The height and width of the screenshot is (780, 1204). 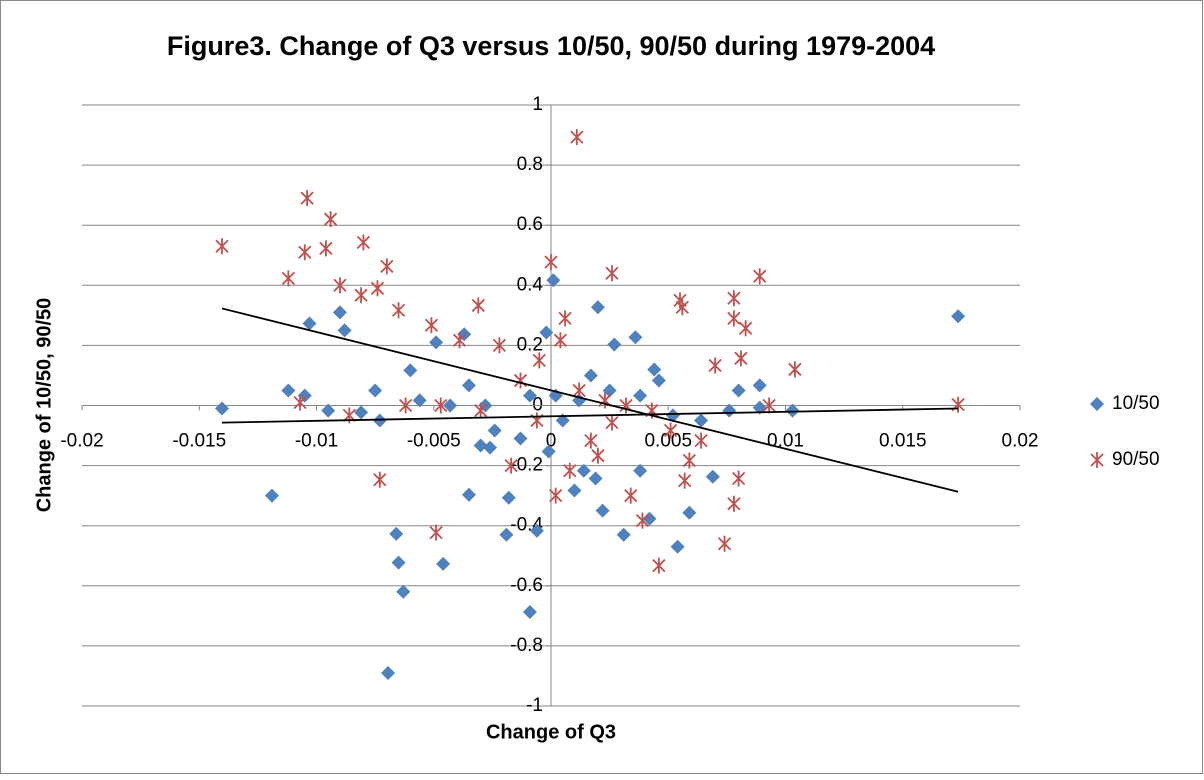 I want to click on y-tick-label: 0.8, so click(x=530, y=164).